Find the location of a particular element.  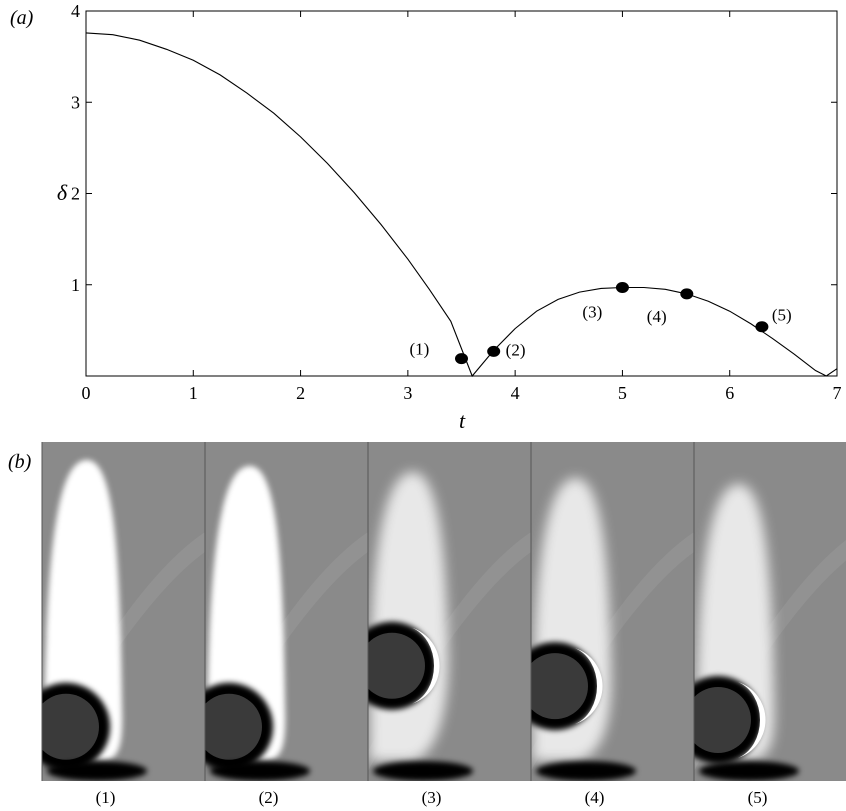

x-tick-label: 2 is located at coordinates (300, 393).